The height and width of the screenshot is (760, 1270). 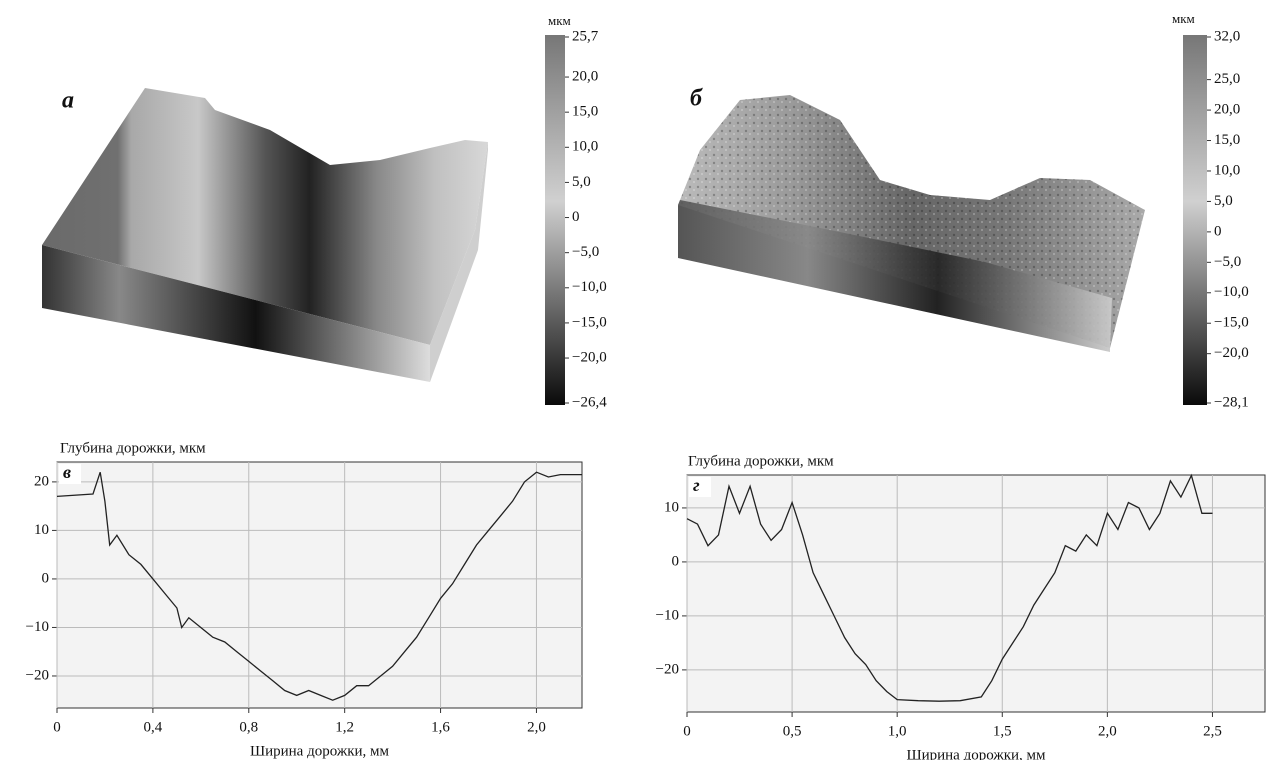 What do you see at coordinates (792, 731) in the screenshot?
I see `x-tick-label: 0,5` at bounding box center [792, 731].